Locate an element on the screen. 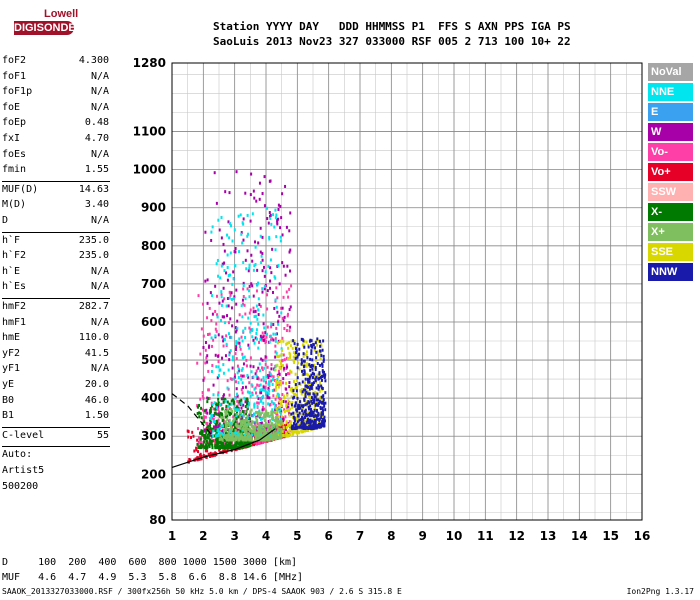 Image resolution: width=700 pixels, height=600 pixels. param-name: M(D) is located at coordinates (14, 205).